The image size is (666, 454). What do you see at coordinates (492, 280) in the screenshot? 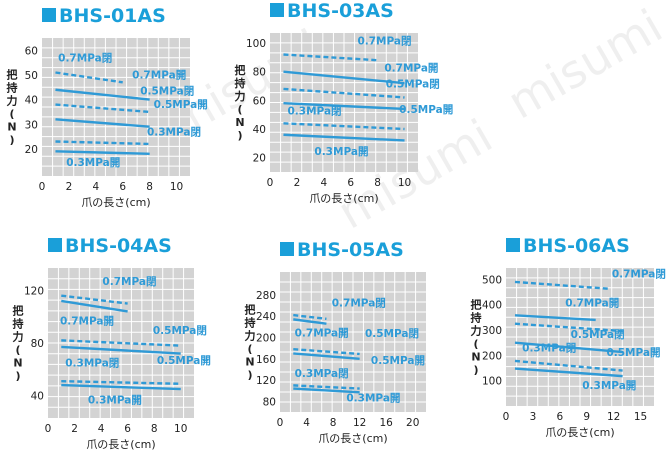
I see `y-tick-label: 500` at bounding box center [492, 280].